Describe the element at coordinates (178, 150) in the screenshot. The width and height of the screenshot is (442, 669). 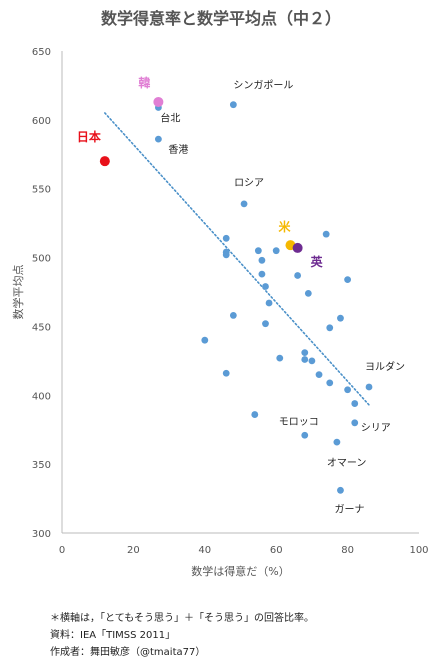
I see `point-label: 香港` at that location.